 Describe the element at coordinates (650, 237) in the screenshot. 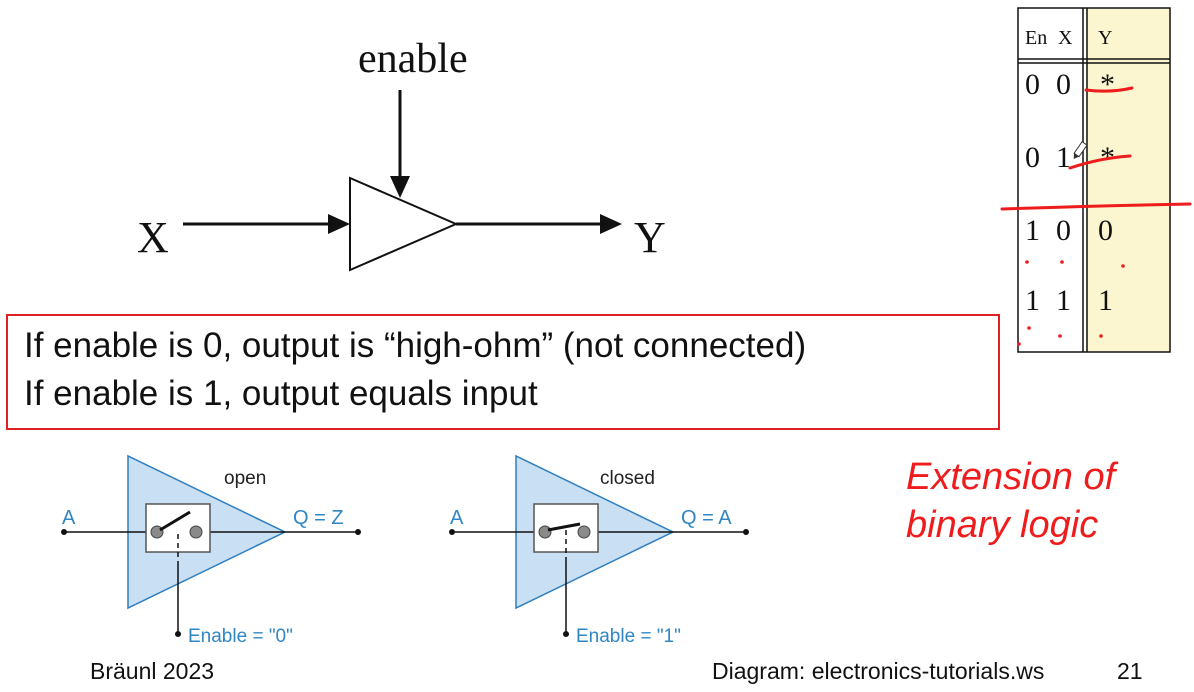

I see `output-label-y: Y` at that location.